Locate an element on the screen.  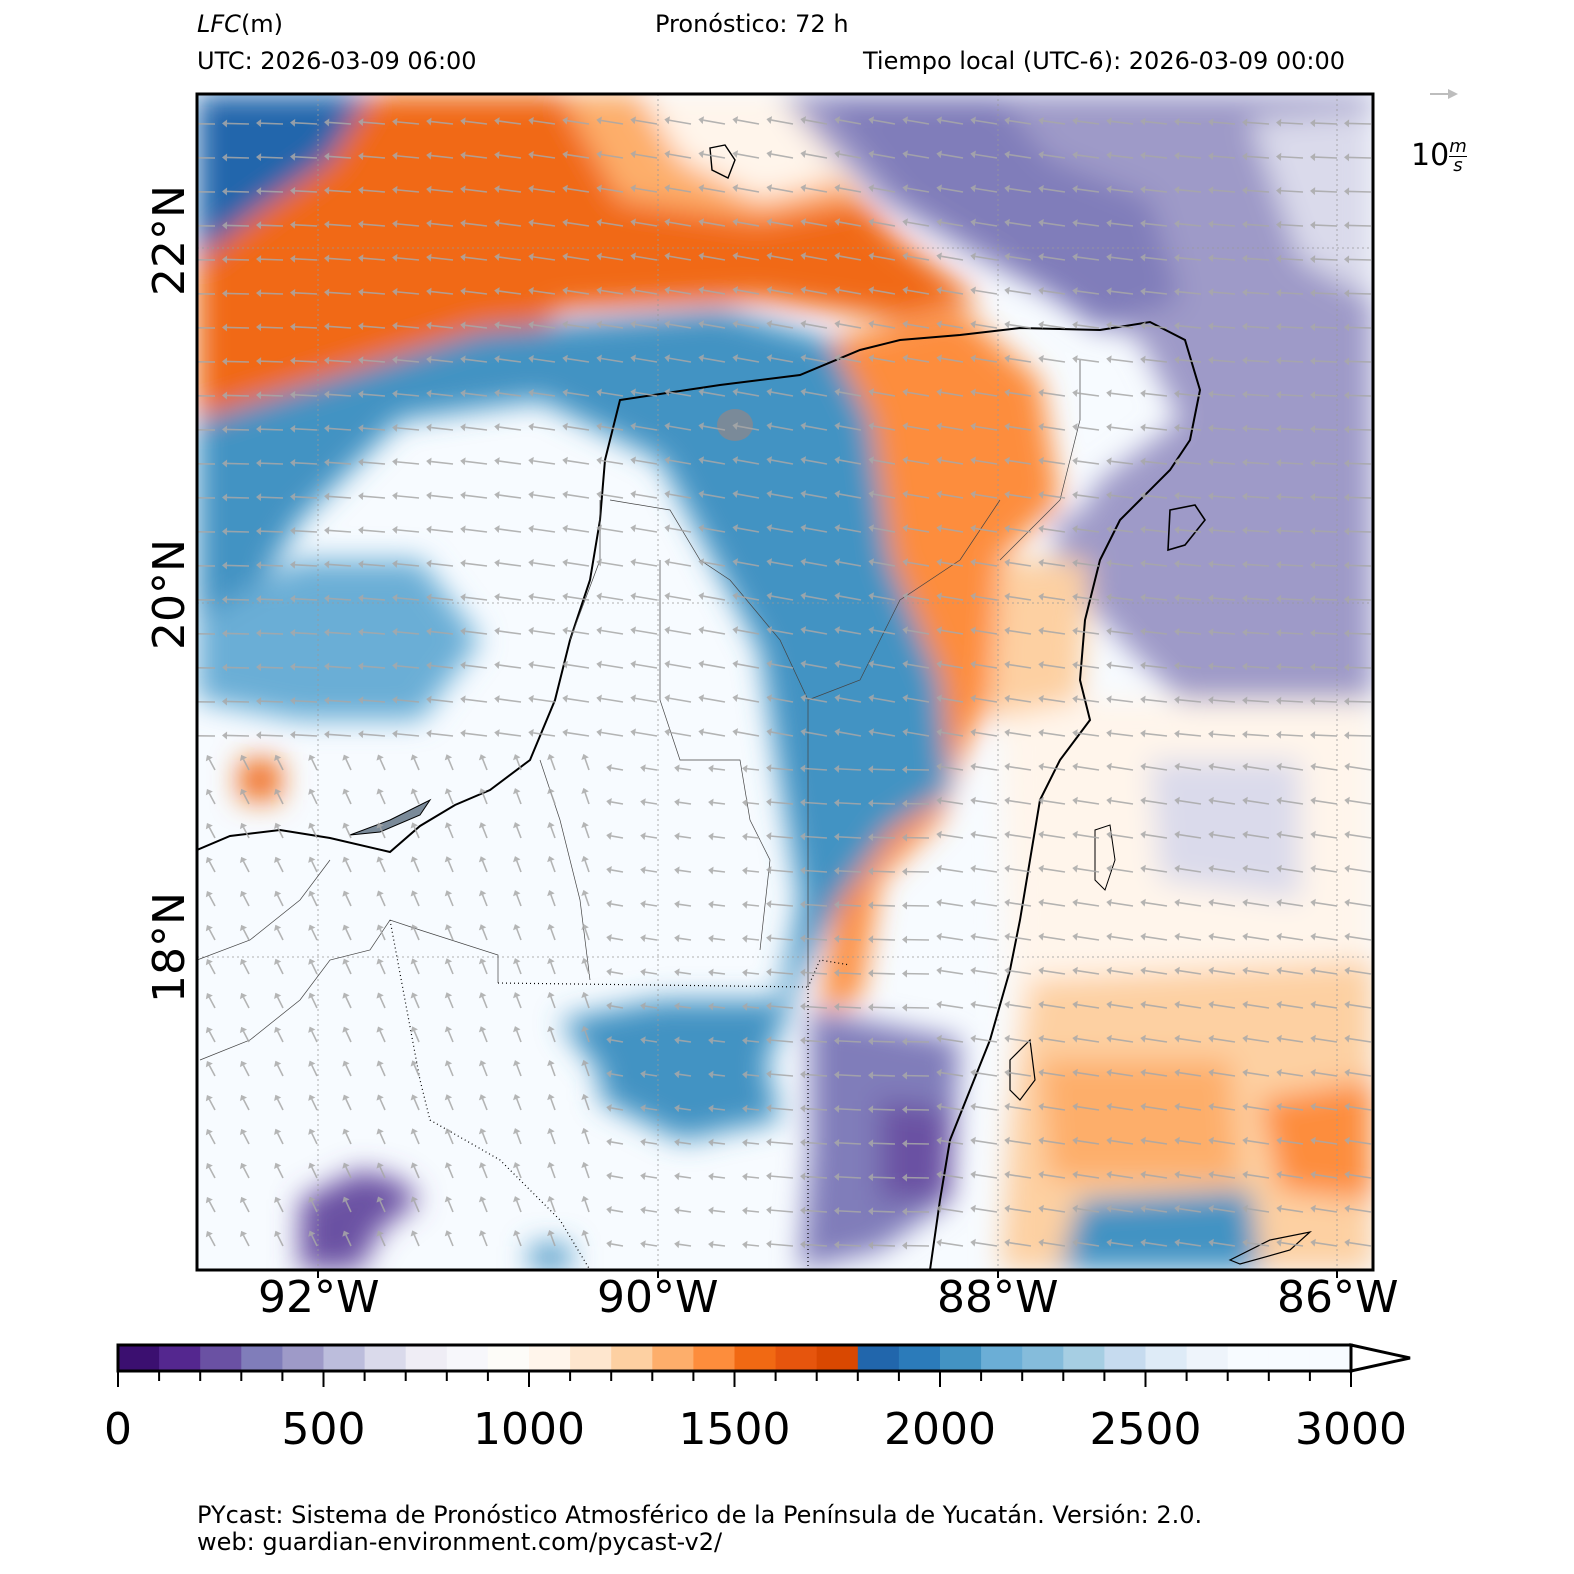
colorbar-tick-label: 2000 is located at coordinates (940, 1429).